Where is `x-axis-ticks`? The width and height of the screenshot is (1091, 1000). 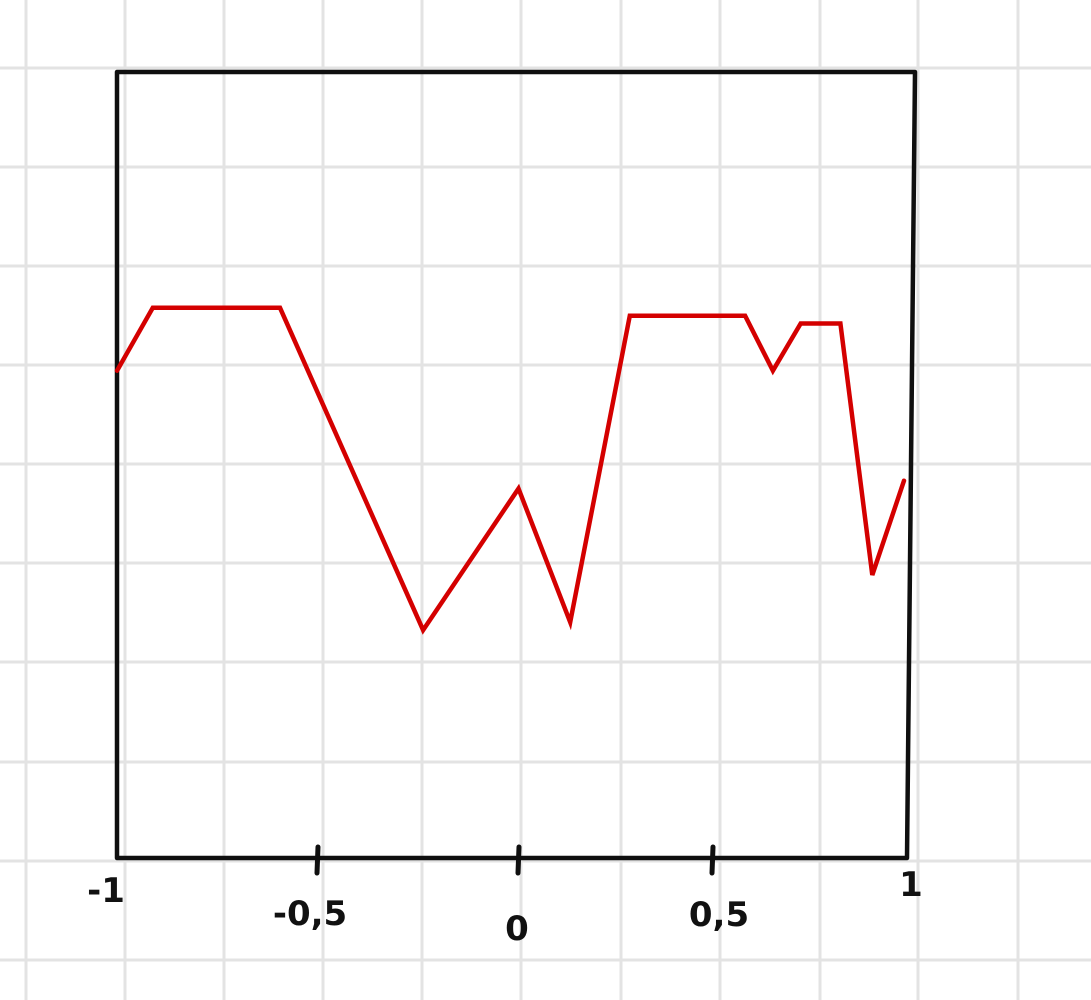 x-axis-ticks is located at coordinates (515, 860).